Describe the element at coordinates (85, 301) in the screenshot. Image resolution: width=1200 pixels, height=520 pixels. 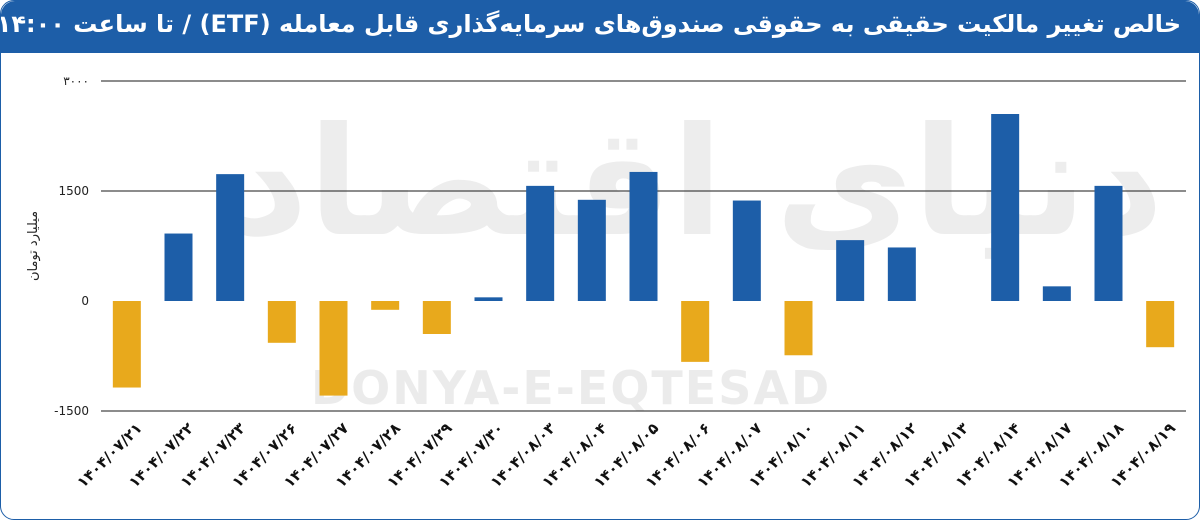
I see `y-tick-label: 0` at that location.